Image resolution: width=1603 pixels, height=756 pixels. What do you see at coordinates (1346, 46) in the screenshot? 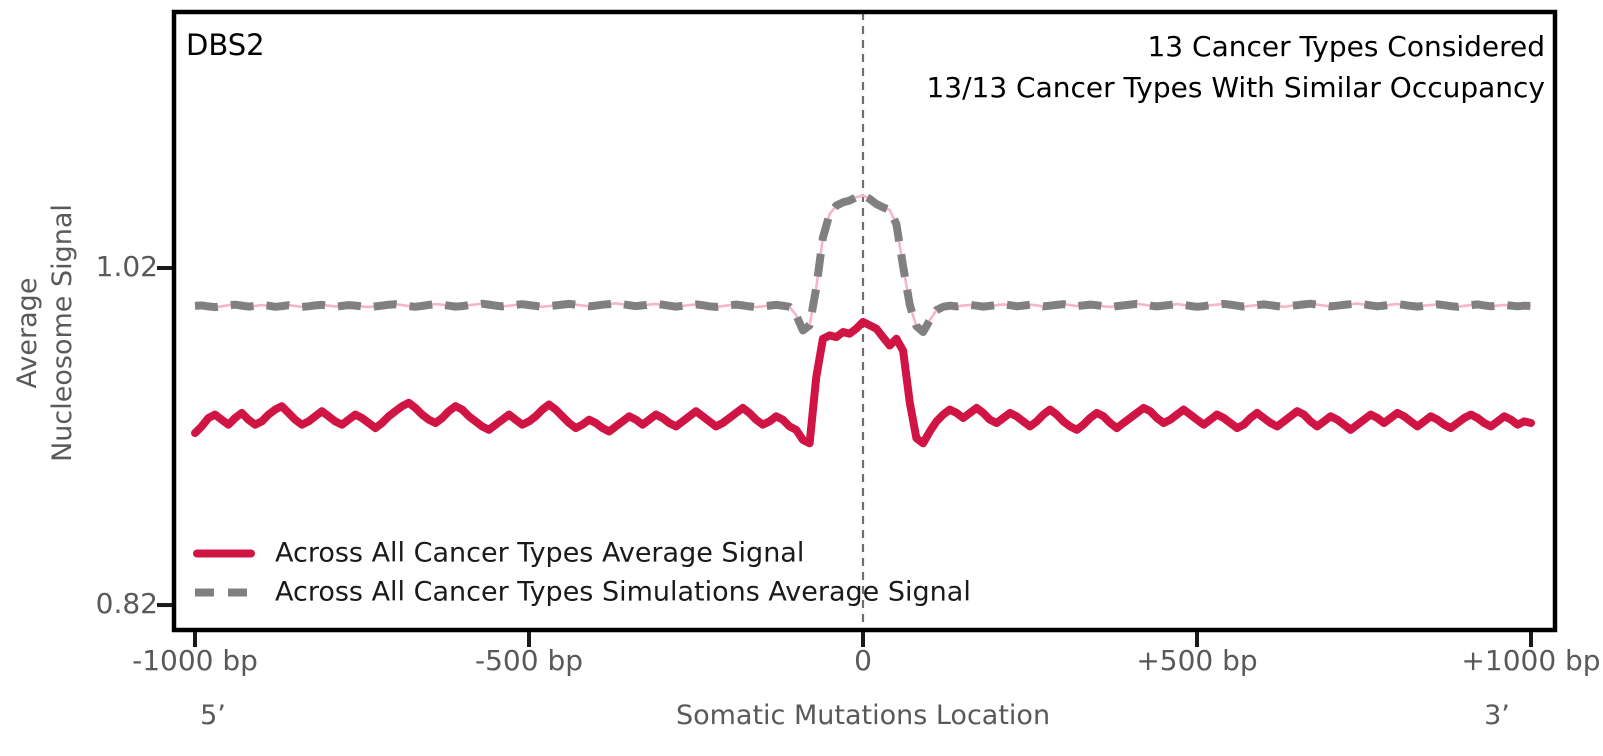
I see `annotation-line-1: 13 Cancer Types Considered` at bounding box center [1346, 46].